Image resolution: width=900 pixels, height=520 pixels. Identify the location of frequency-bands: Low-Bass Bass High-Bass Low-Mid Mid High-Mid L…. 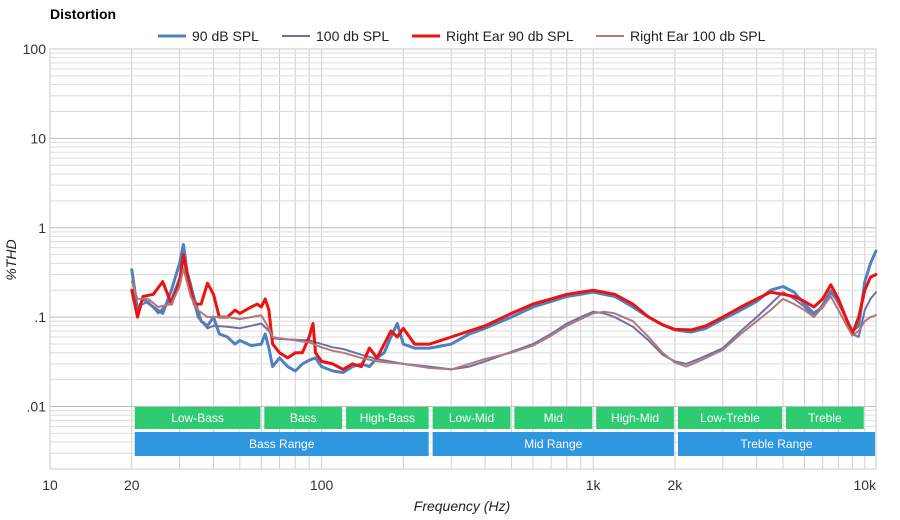
(504, 431).